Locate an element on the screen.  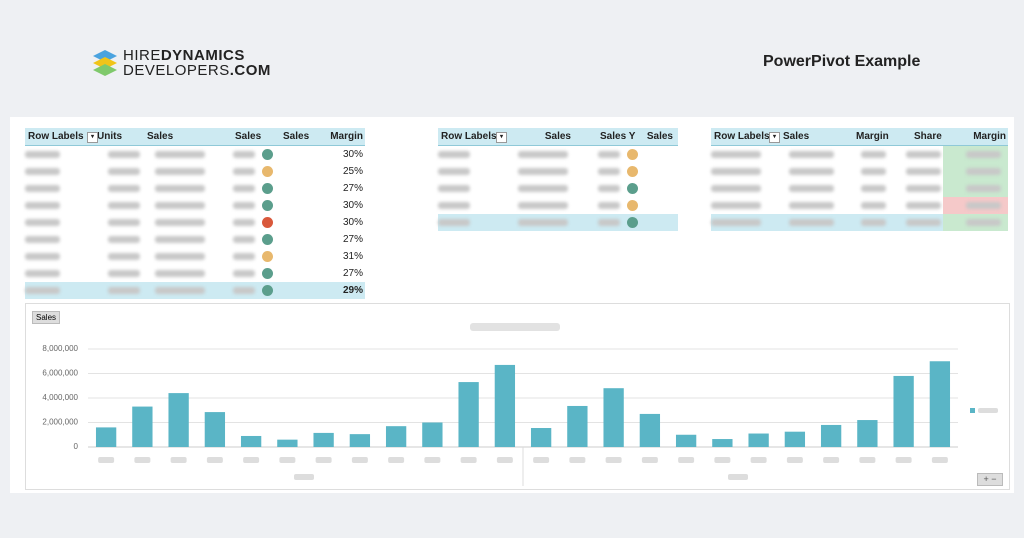
column-header: Units is located at coordinates (109, 136).